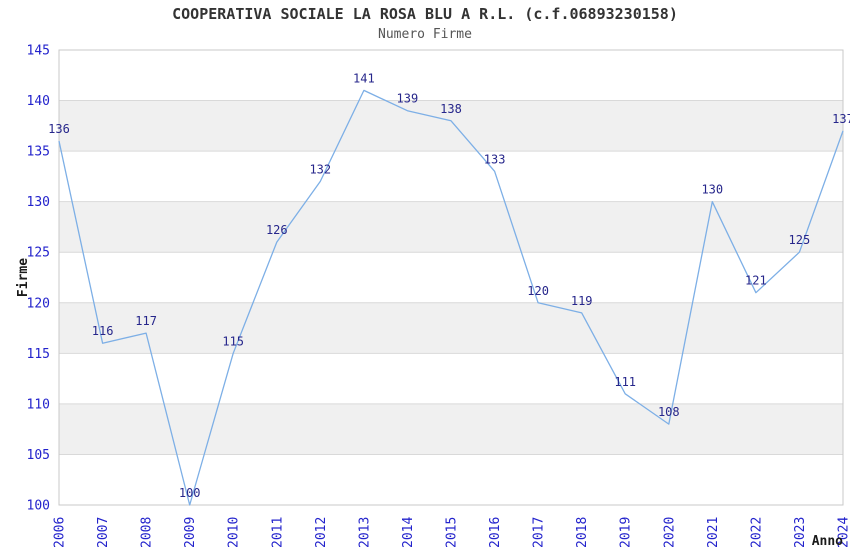 The image size is (850, 550). What do you see at coordinates (23, 277) in the screenshot?
I see `y-axis-label: Firme` at bounding box center [23, 277].